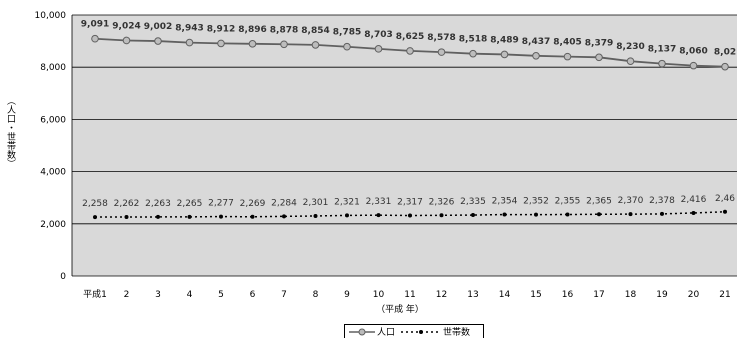 The image size is (737, 338). What do you see at coordinates (51, 146) in the screenshot?
I see `y-axis-ticks: 0 2,000 4,000 6,000 8,000 10,000` at bounding box center [51, 146].